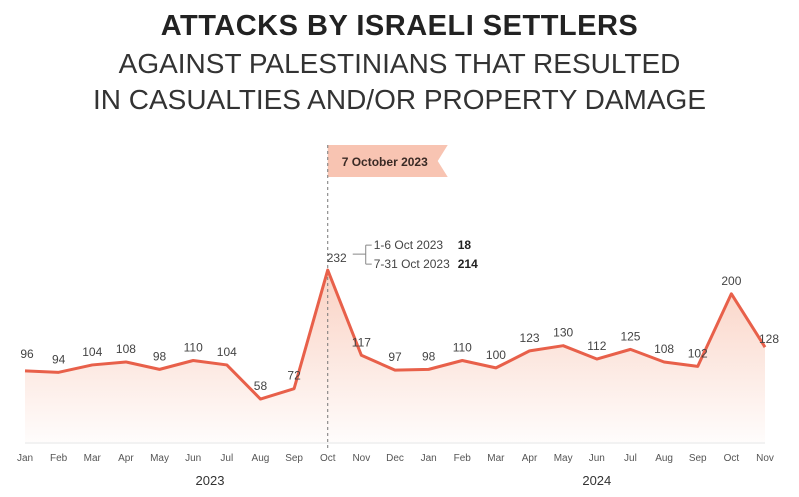  What do you see at coordinates (399, 63) in the screenshot?
I see `chart-subtitle-line-1: AGAINST PALESTINIANS THAT RESULTED` at bounding box center [399, 63].